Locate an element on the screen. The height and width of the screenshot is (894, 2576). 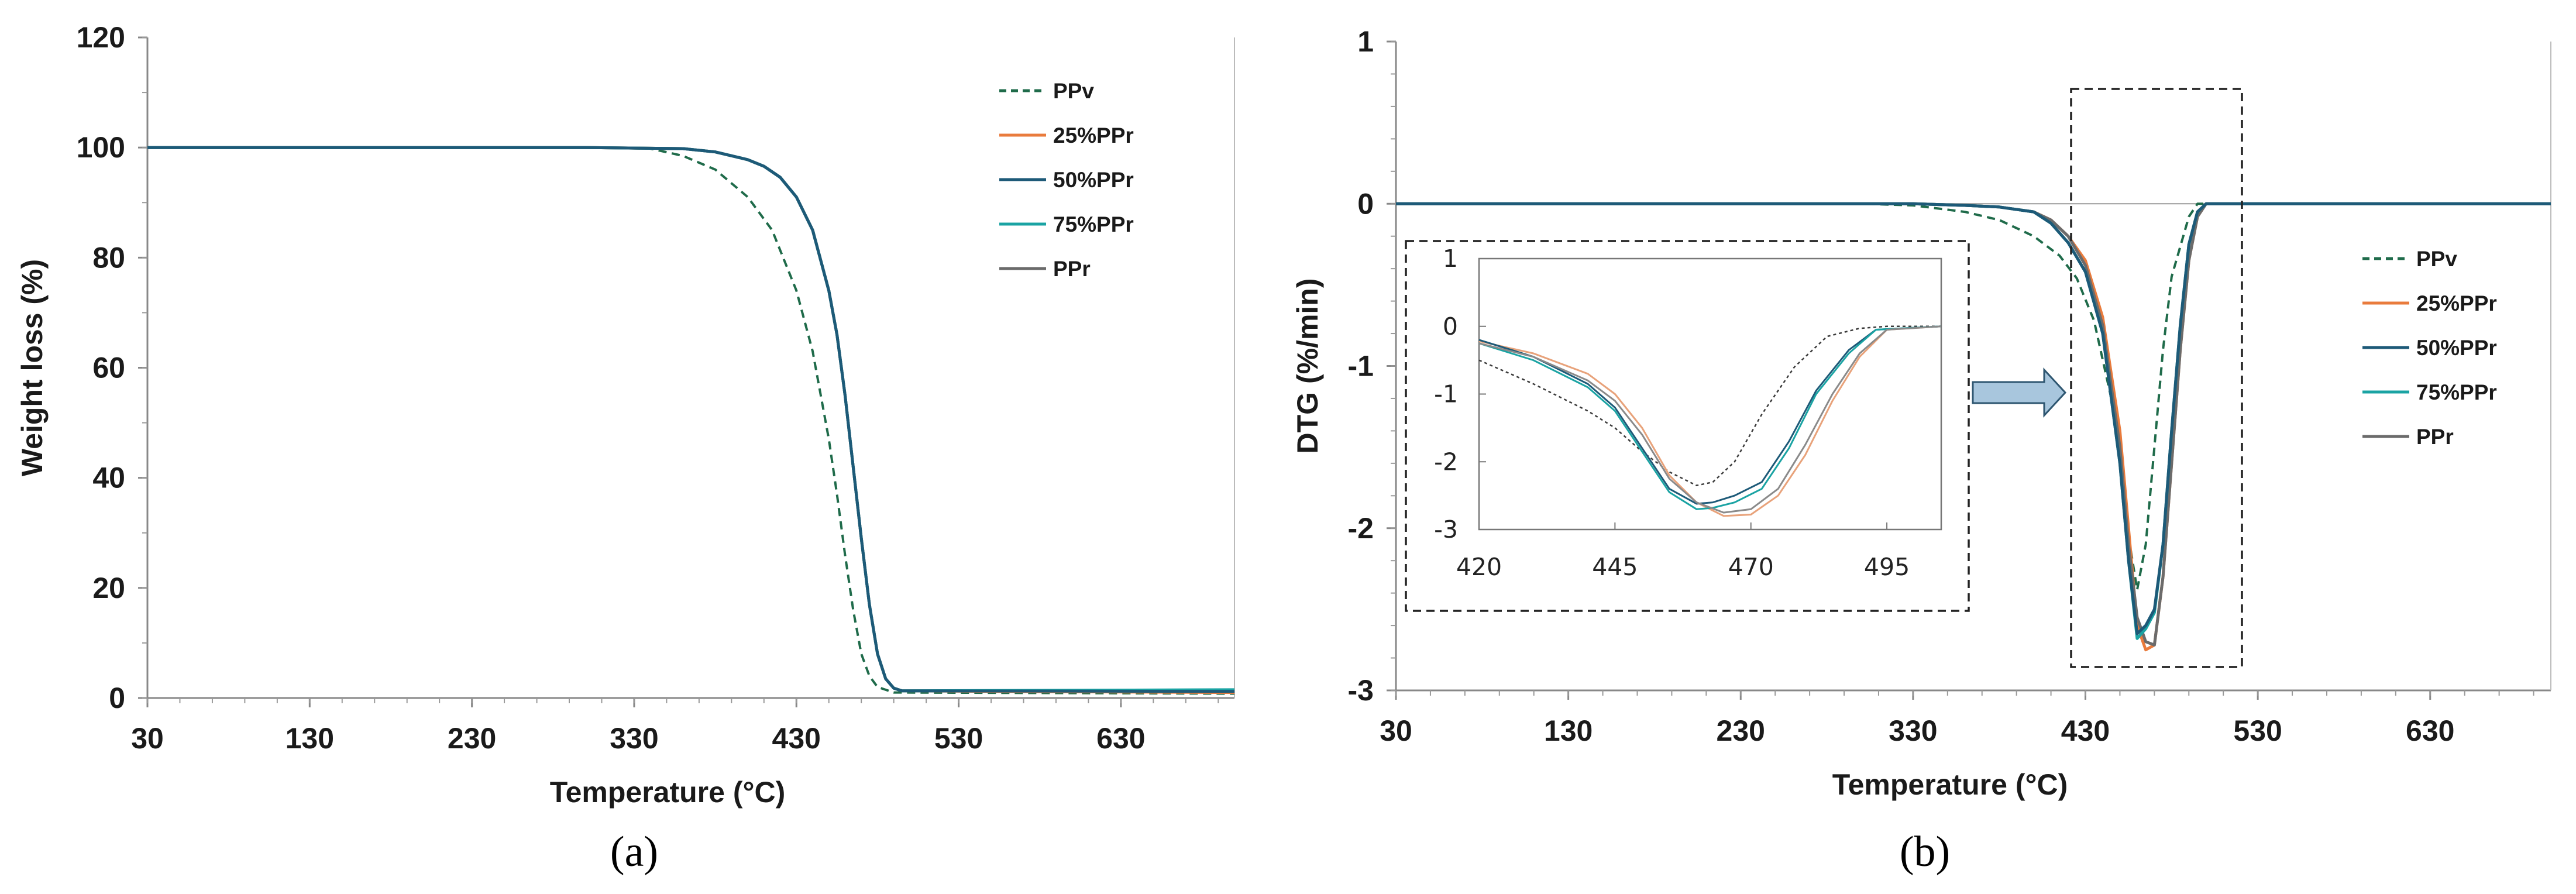
y-tick-label: 40 is located at coordinates (109, 478).